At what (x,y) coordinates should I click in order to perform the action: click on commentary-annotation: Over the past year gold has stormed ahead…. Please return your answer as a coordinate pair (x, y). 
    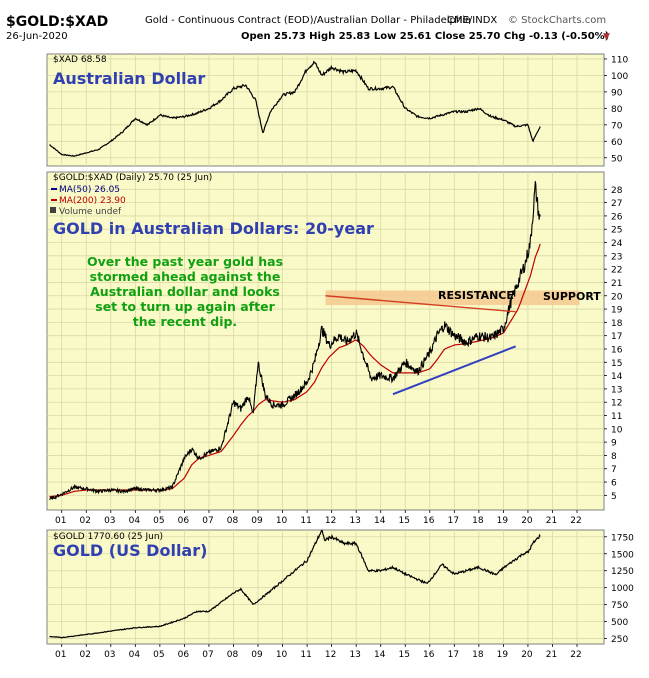
    Looking at the image, I should click on (185, 291).